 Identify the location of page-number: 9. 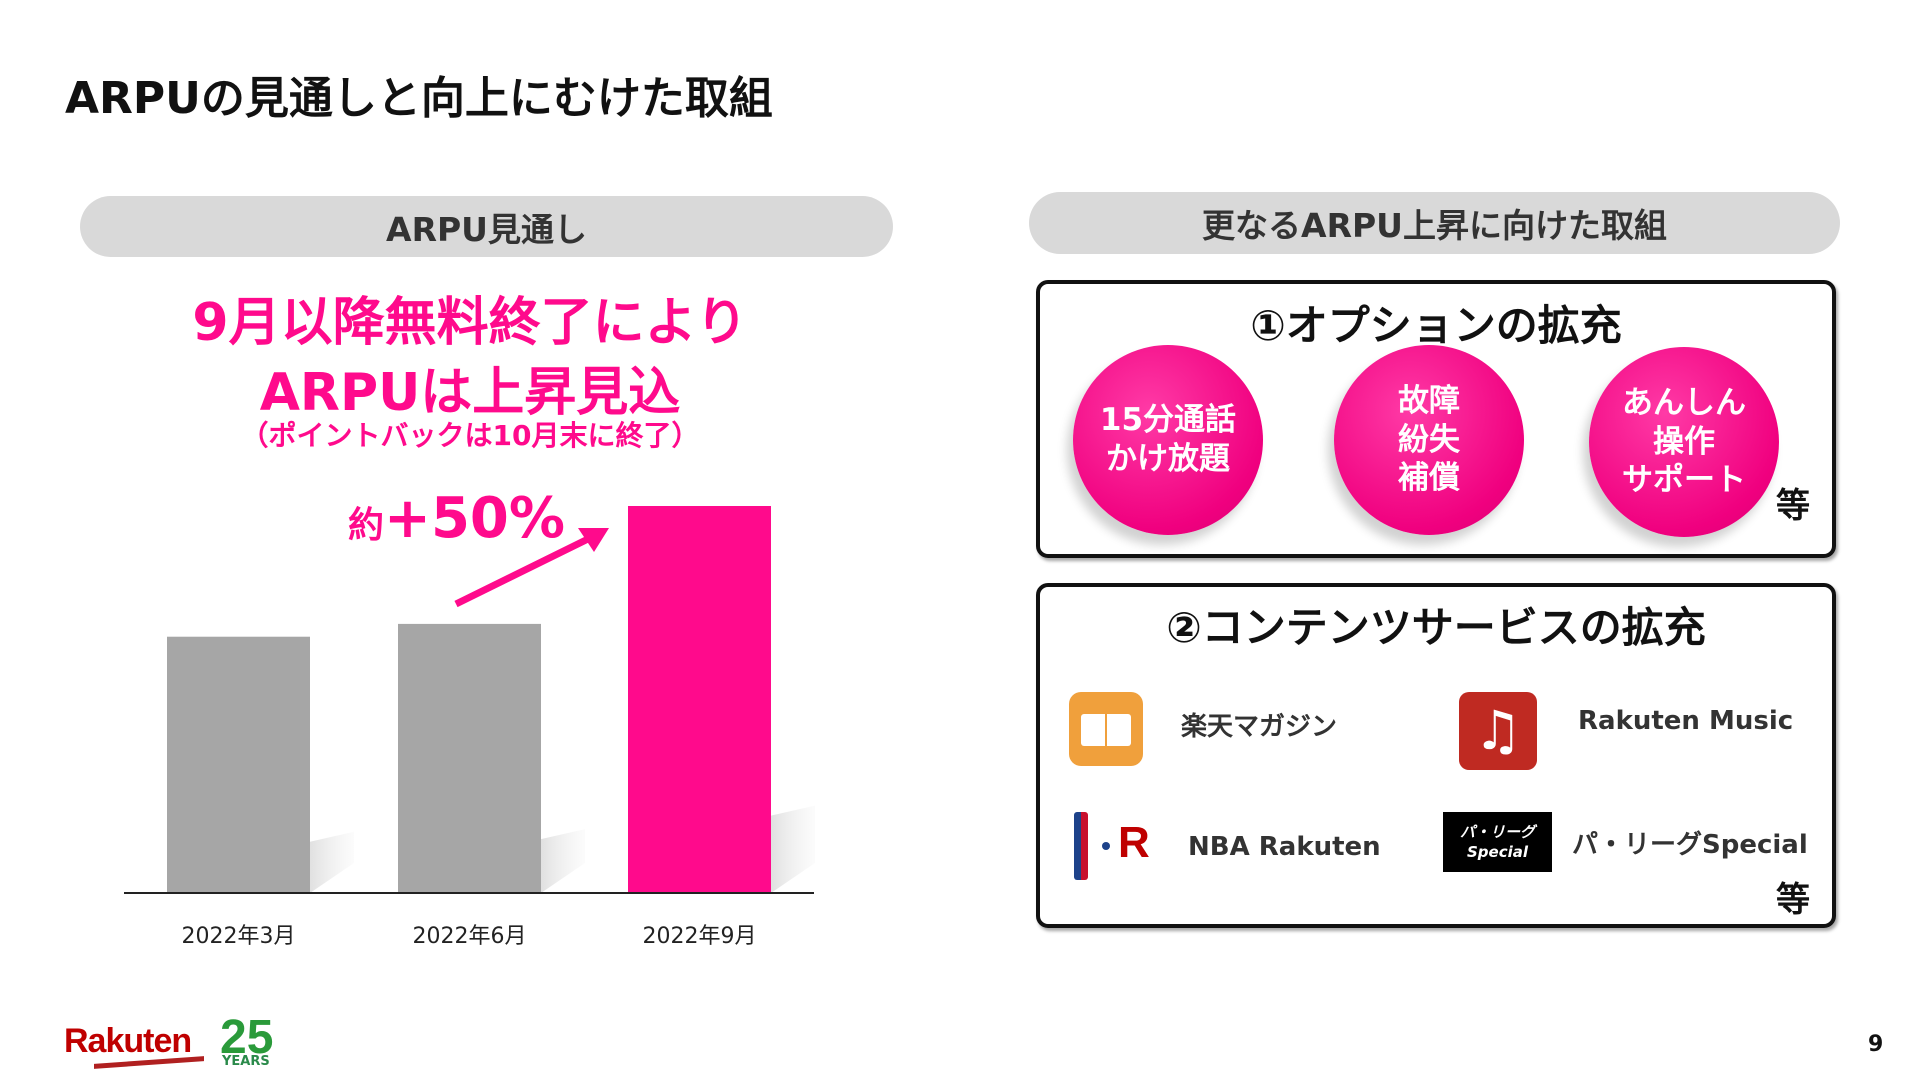
(1876, 1044).